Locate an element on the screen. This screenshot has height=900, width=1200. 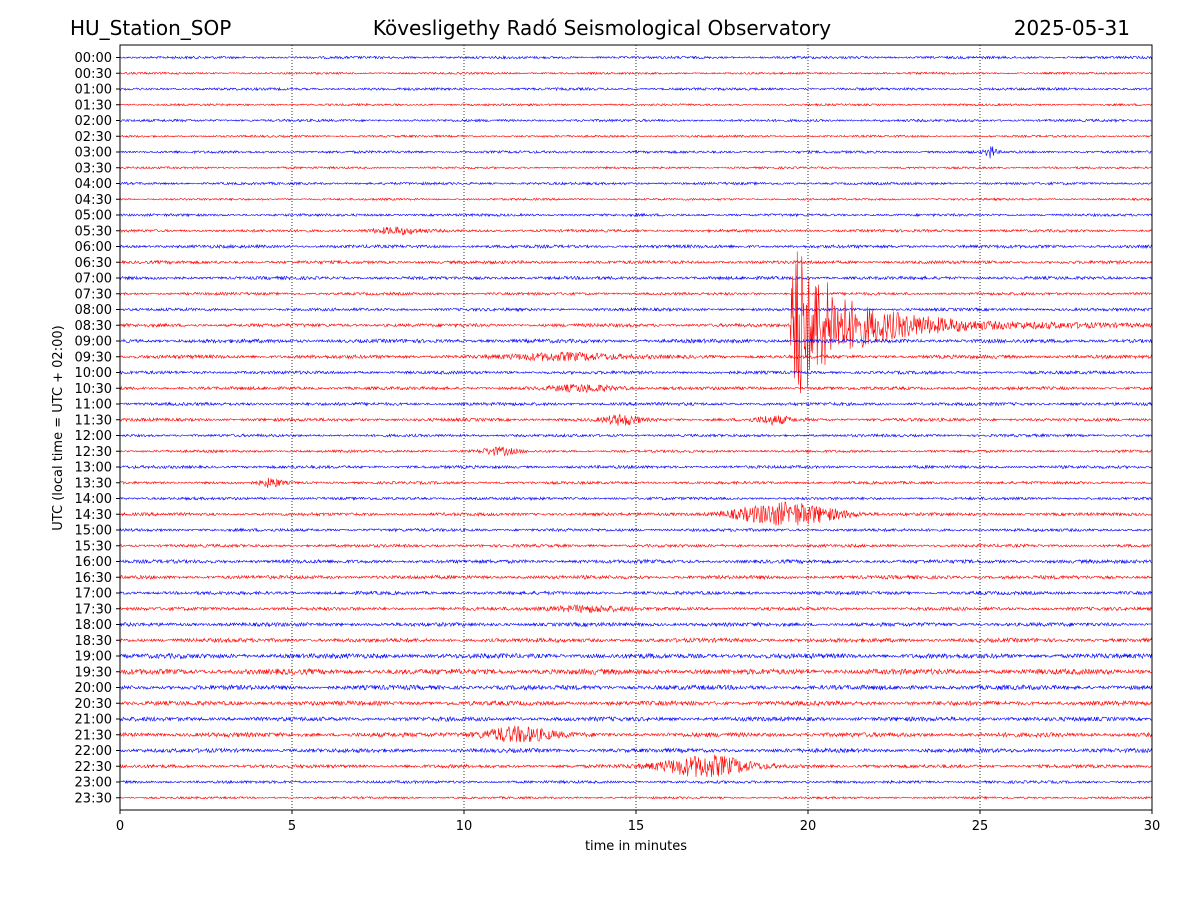
x-tick-label: 20 is located at coordinates (808, 826).